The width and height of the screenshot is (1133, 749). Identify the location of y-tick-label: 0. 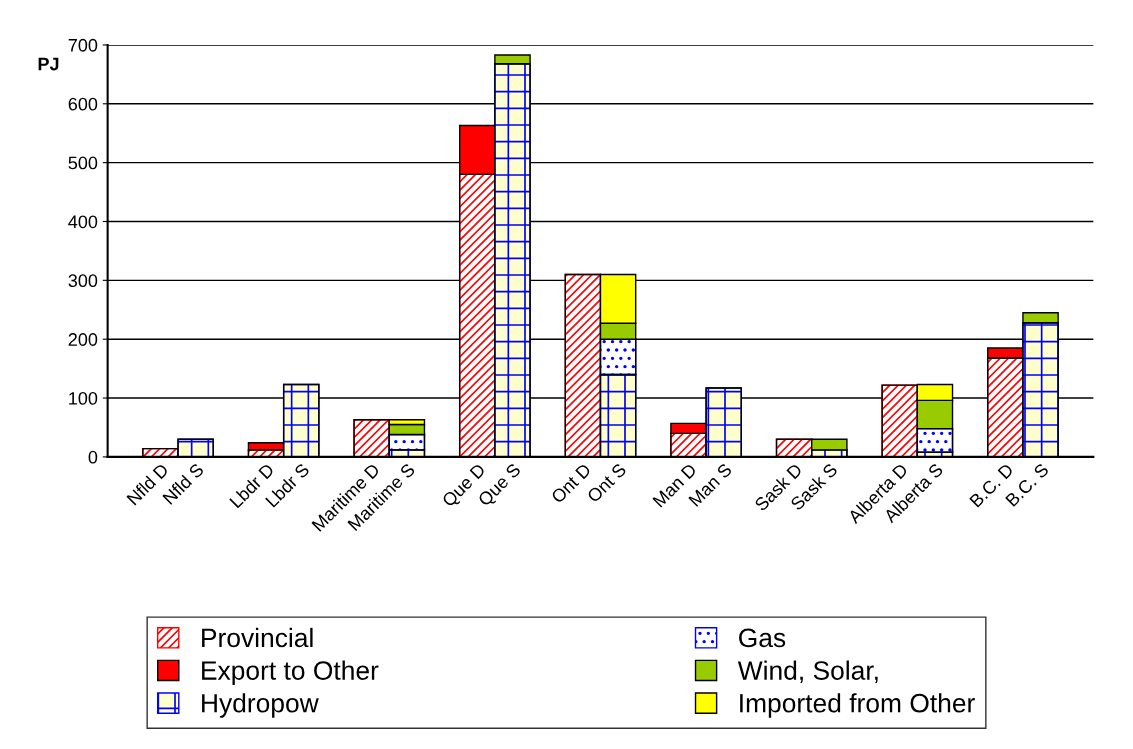
(93, 457).